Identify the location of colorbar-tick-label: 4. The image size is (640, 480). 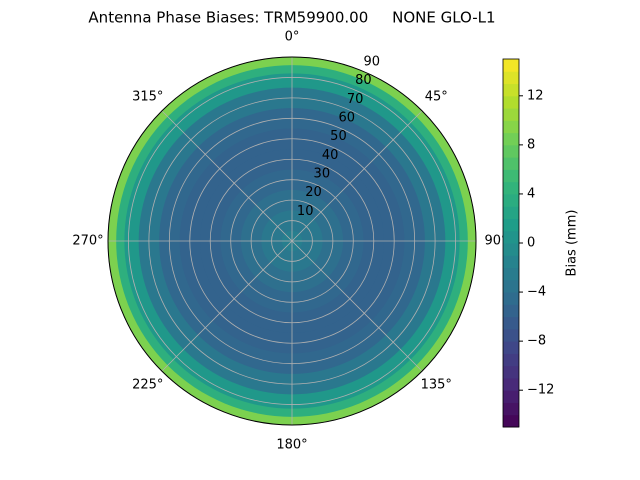
(531, 193).